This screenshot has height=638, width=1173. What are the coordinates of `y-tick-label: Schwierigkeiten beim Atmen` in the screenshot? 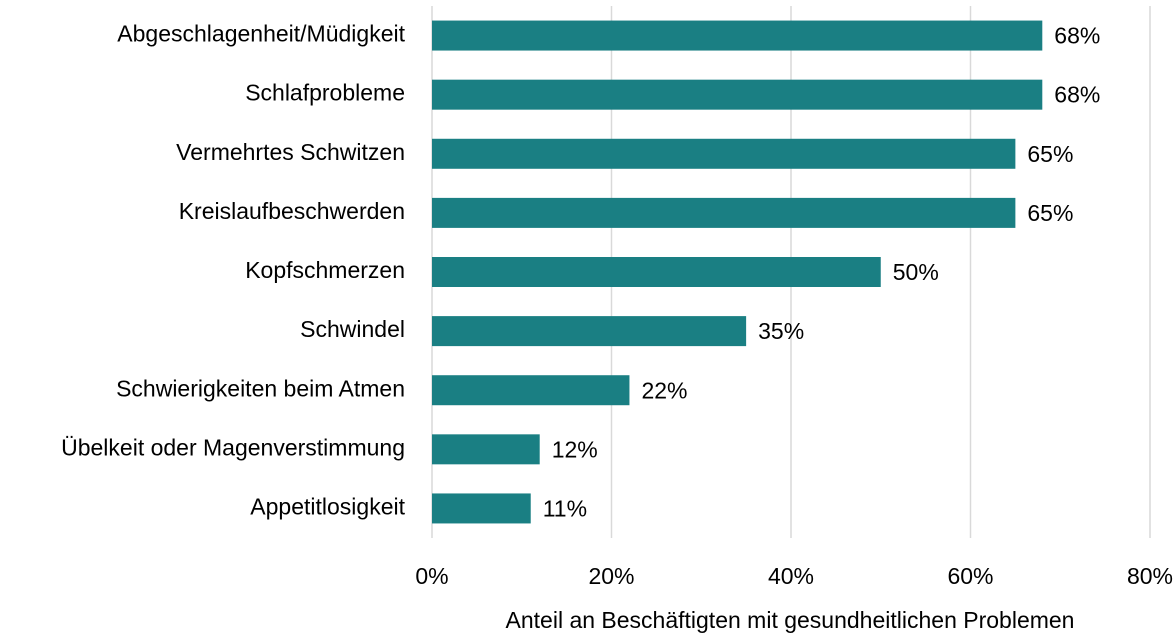 It's located at (260, 388).